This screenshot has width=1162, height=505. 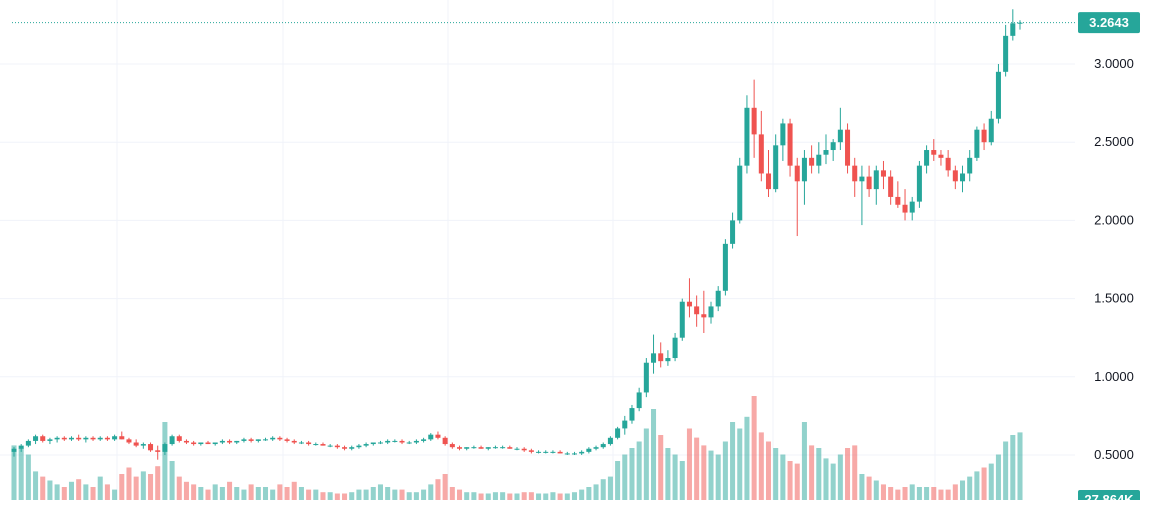 What do you see at coordinates (1109, 23) in the screenshot?
I see `last-price-badge: 3.2643` at bounding box center [1109, 23].